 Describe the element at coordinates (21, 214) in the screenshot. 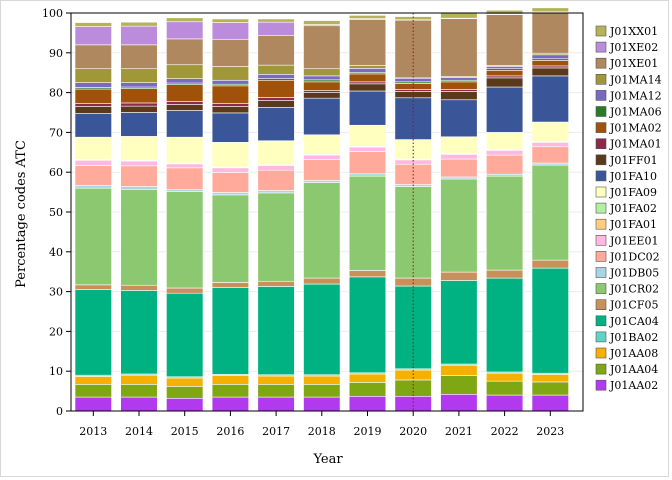

I see `y-axis-title: Percentage codes ATC` at that location.